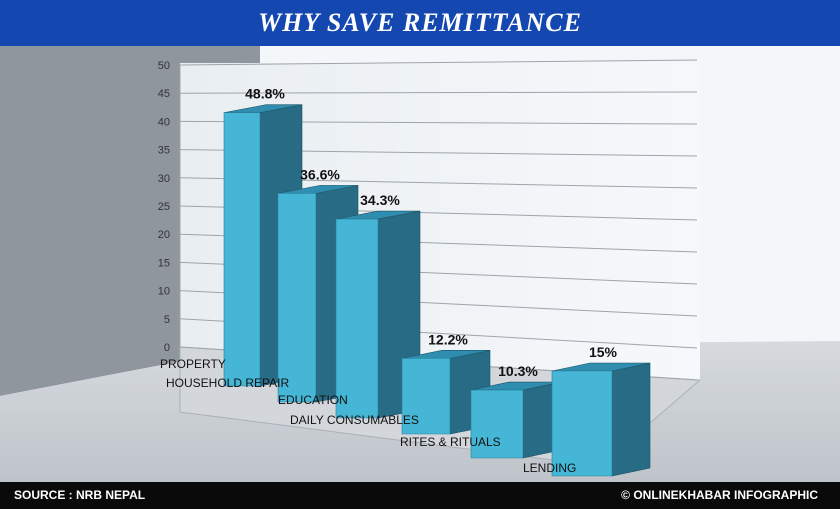  Describe the element at coordinates (631, 419) in the screenshot. I see `bar-side` at that location.